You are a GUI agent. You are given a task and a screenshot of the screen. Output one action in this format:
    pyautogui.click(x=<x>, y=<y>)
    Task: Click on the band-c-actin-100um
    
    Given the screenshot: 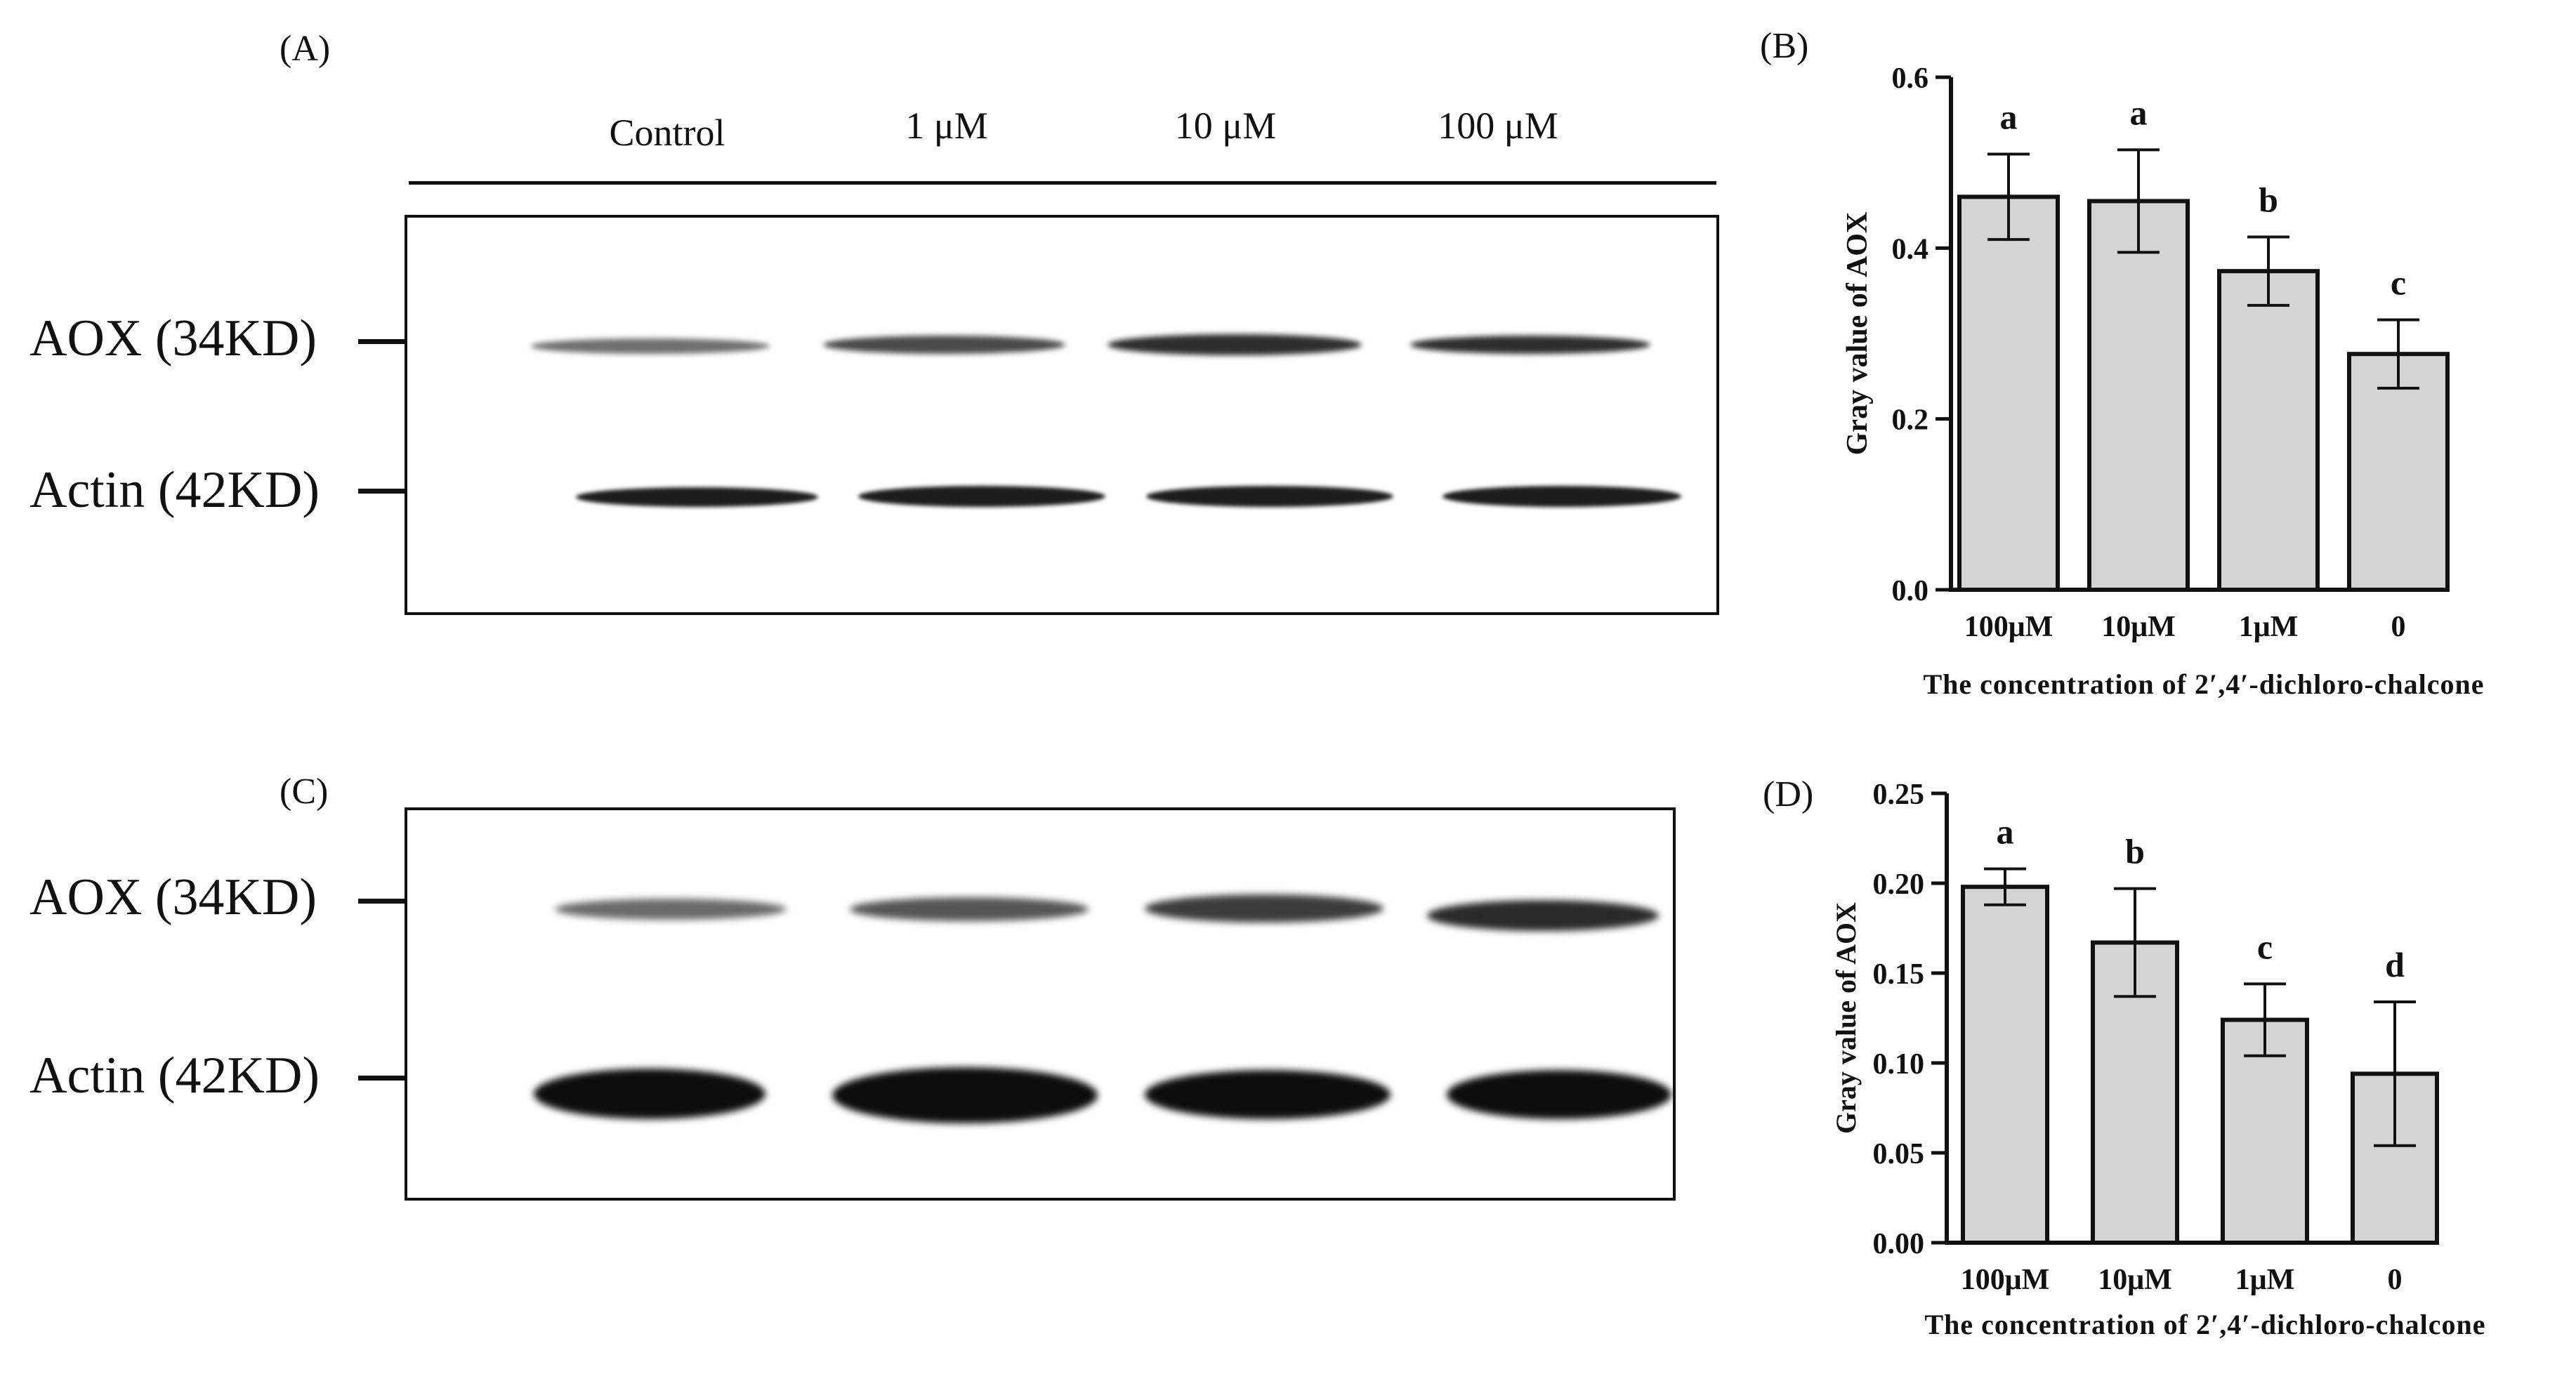 What is the action you would take?
    pyautogui.click(x=1559, y=1094)
    